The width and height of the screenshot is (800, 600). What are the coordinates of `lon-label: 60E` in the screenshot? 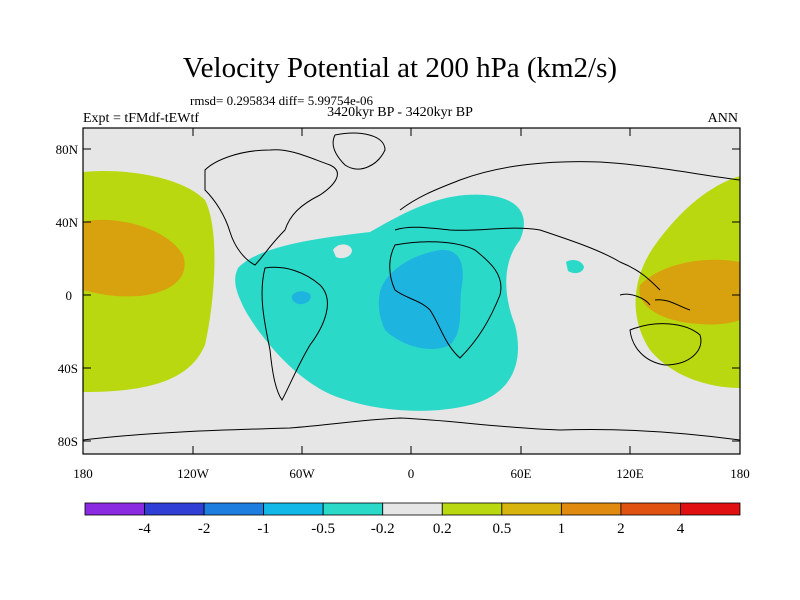 It's located at (521, 473).